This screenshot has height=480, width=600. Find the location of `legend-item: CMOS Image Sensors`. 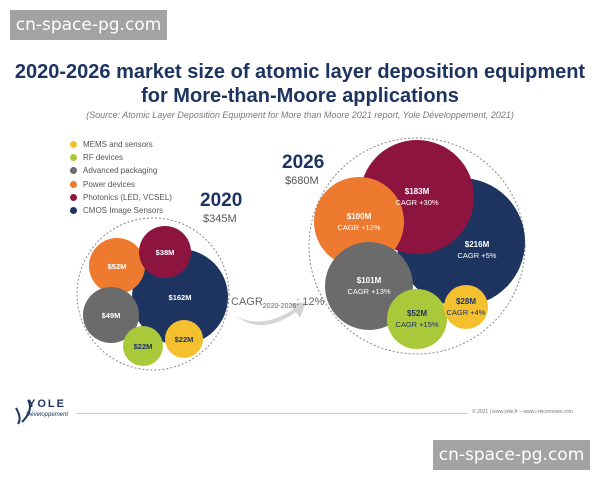

legend-item: CMOS Image Sensors is located at coordinates (121, 210).